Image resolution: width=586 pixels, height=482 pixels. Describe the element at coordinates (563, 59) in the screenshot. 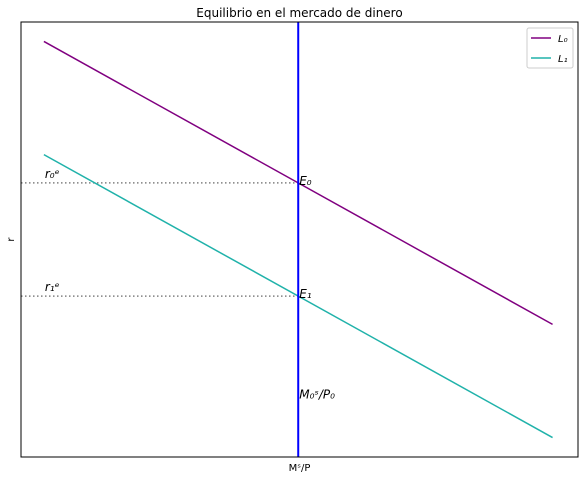

I see `legend-label-l1: L₁` at that location.